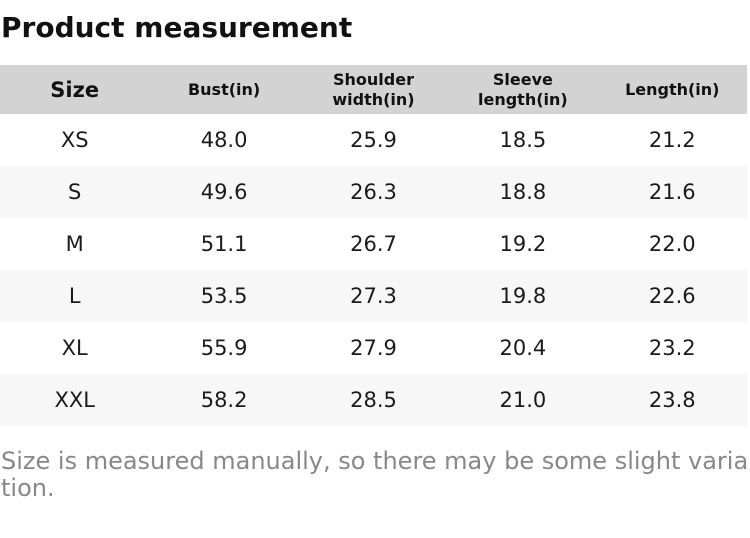 This screenshot has width=750, height=538. I want to click on size-cell: L, so click(75, 296).